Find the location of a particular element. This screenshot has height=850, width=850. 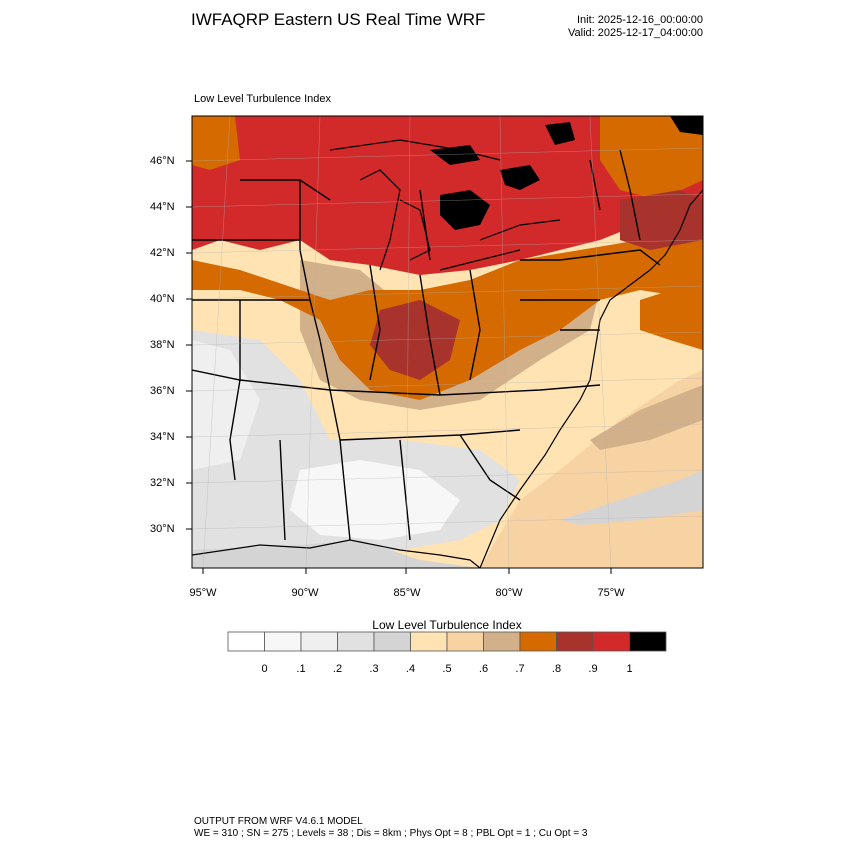

colorbar-tick-label: .8 is located at coordinates (556, 669).